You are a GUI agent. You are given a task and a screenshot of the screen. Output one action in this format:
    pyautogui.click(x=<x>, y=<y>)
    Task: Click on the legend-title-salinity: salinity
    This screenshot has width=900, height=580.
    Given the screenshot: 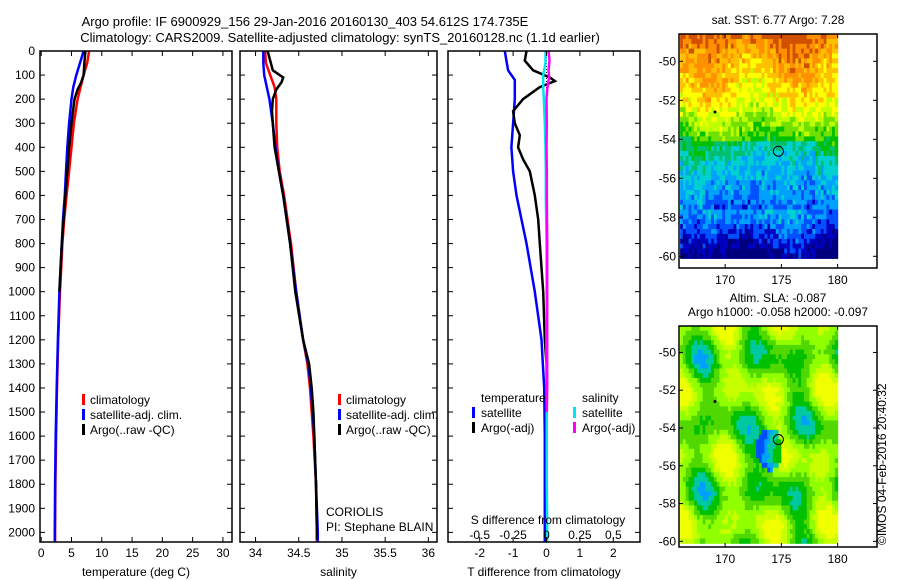 What is the action you would take?
    pyautogui.click(x=600, y=398)
    